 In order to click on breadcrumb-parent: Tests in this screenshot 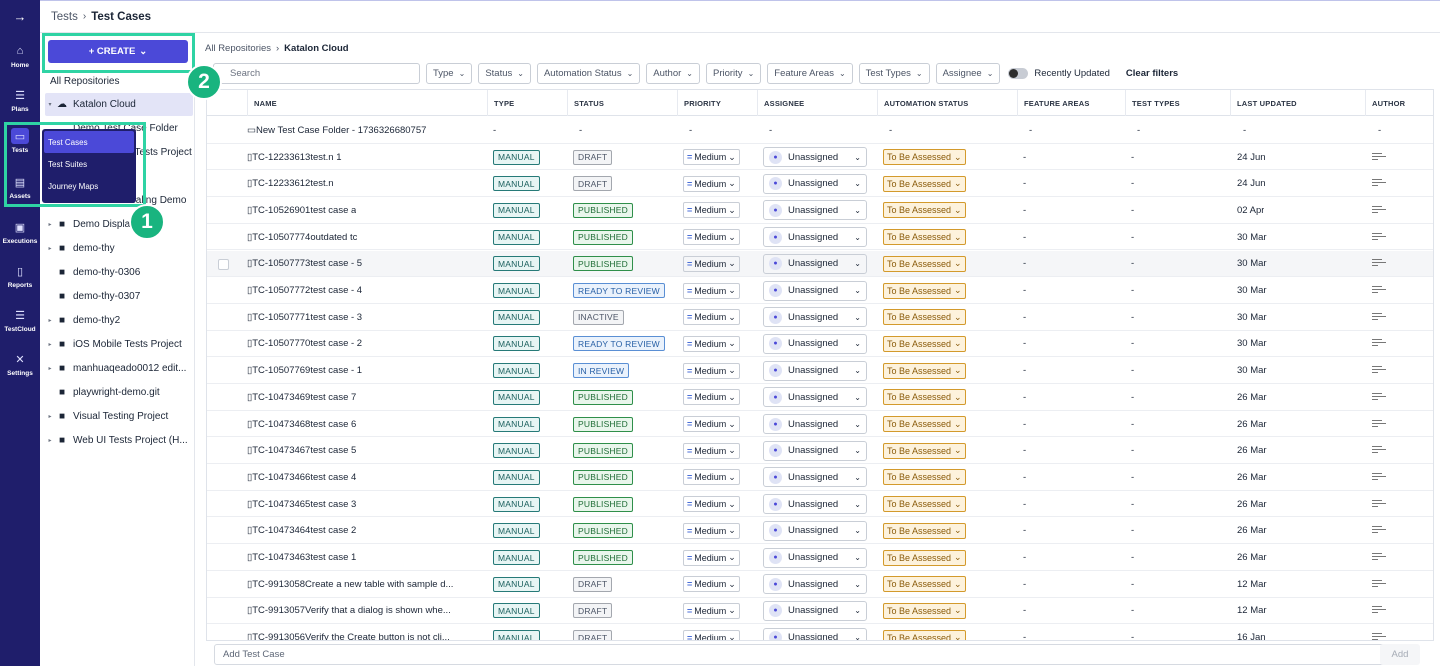, I will do `click(64, 16)`.